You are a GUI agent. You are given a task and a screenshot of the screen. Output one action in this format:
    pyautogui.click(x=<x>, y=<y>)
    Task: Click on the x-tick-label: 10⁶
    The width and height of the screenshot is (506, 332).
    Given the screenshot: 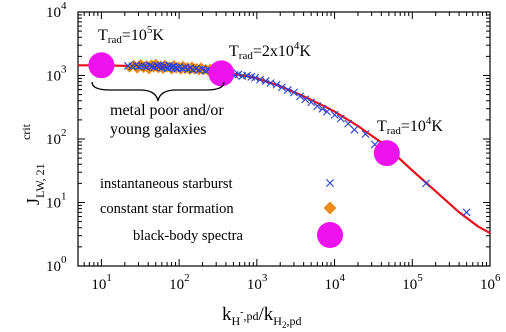 What is the action you would take?
    pyautogui.click(x=490, y=282)
    